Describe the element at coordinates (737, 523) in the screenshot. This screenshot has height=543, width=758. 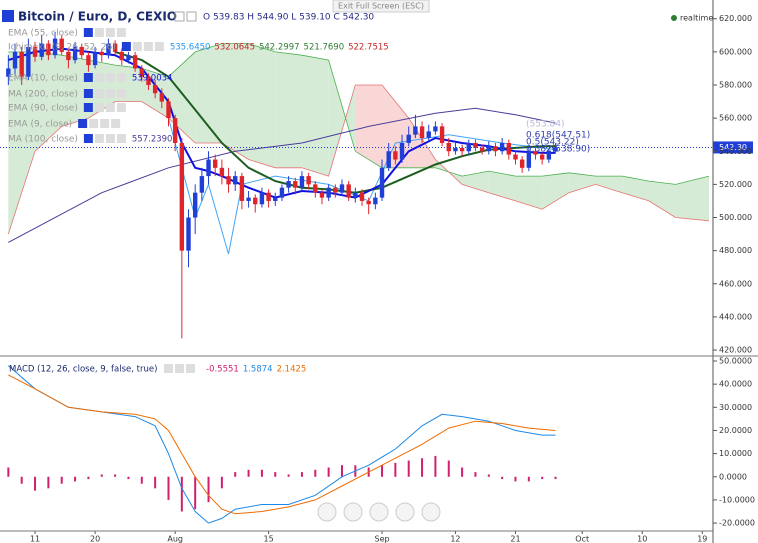
I see `y-tick-label: -20.0000` at that location.